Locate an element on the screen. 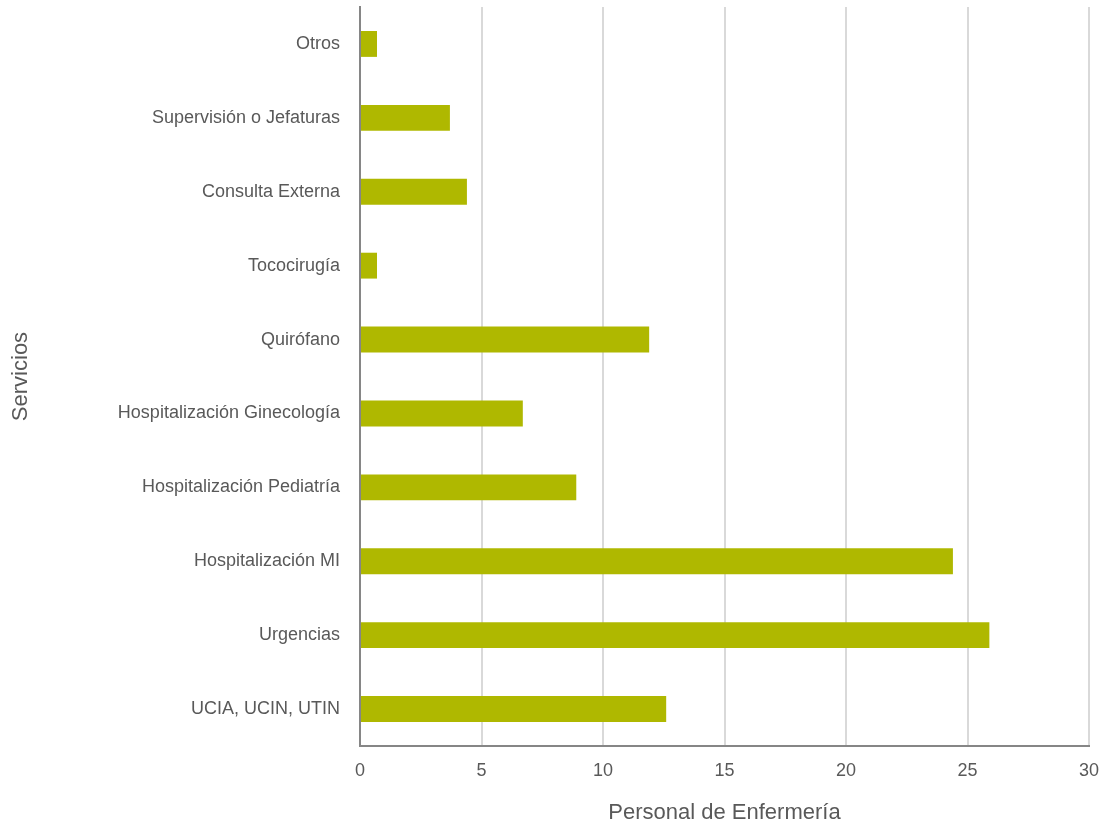 The width and height of the screenshot is (1110, 830). x-tick-label: 5 is located at coordinates (481, 769).